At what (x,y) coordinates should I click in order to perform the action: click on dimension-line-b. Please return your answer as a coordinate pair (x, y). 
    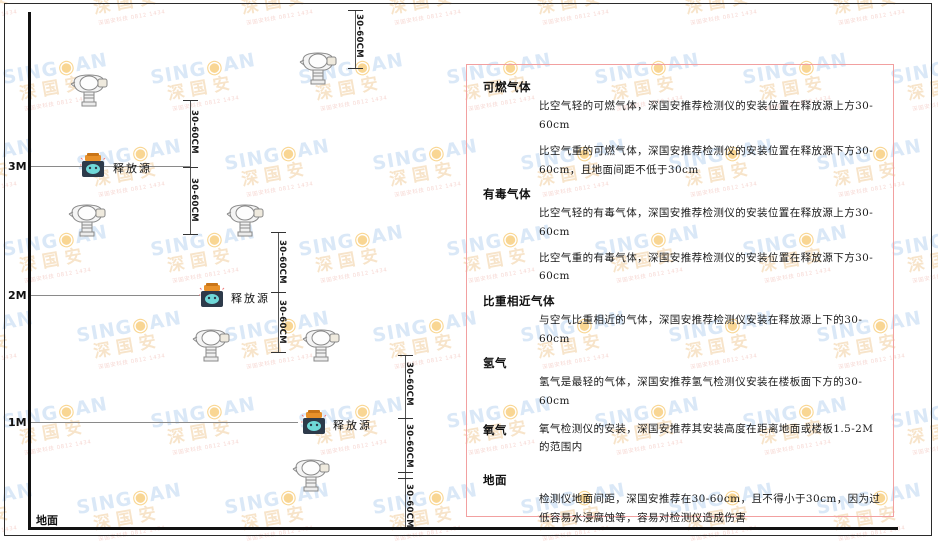
    Looking at the image, I should click on (355, 39).